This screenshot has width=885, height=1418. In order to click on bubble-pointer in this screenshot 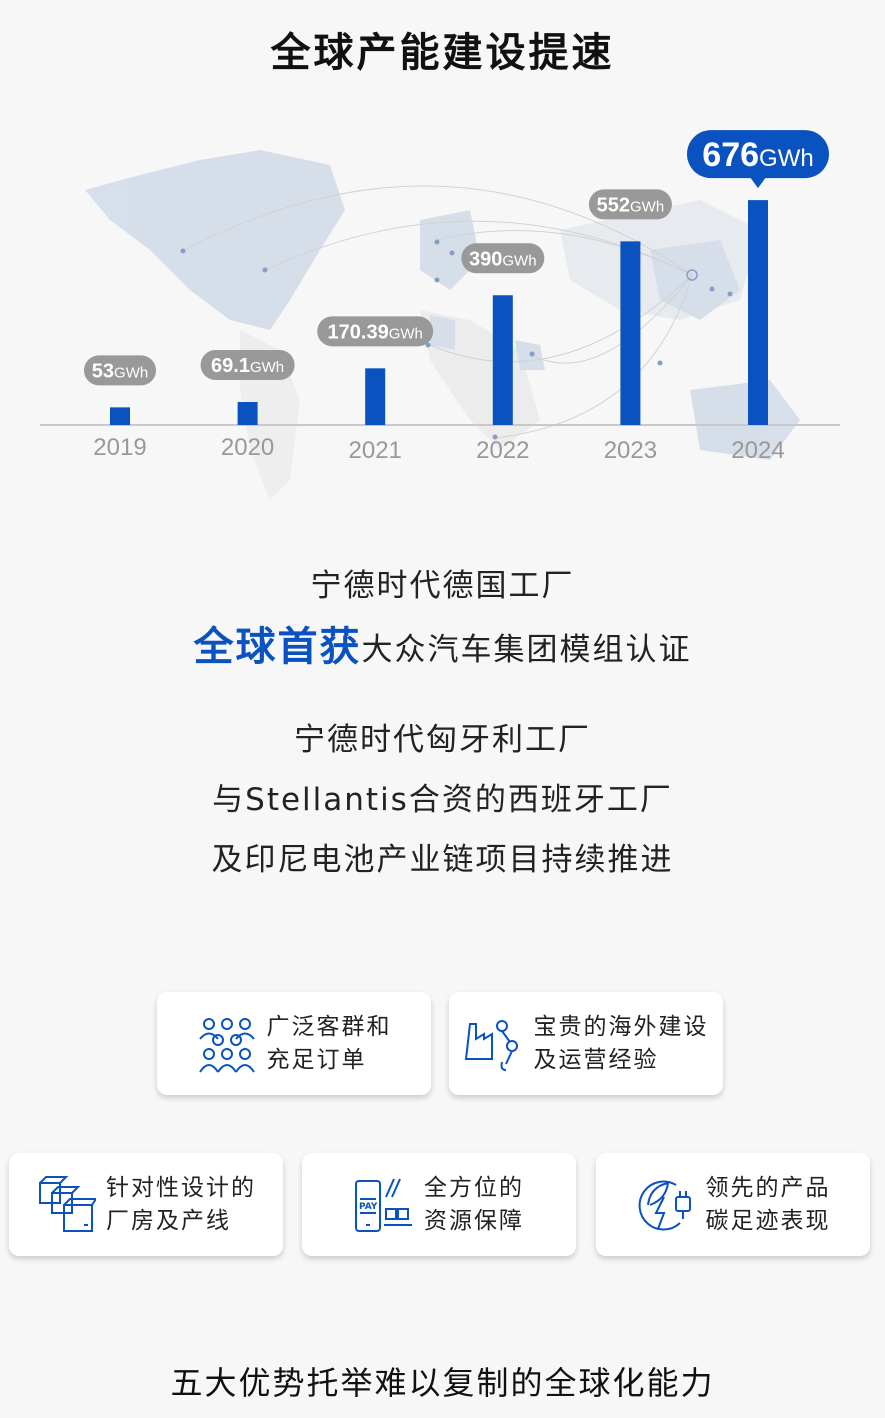, I will do `click(758, 183)`.